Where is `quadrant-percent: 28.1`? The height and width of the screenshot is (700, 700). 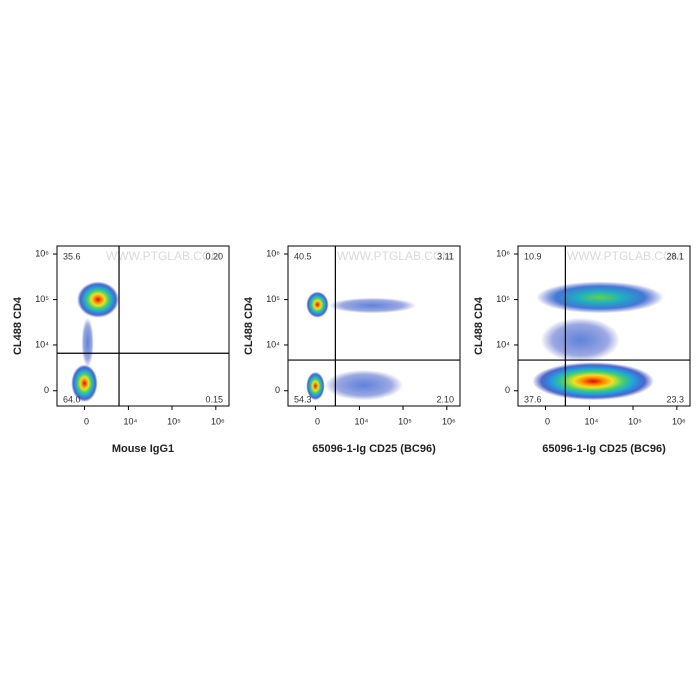
quadrant-percent: 28.1 is located at coordinates (675, 256).